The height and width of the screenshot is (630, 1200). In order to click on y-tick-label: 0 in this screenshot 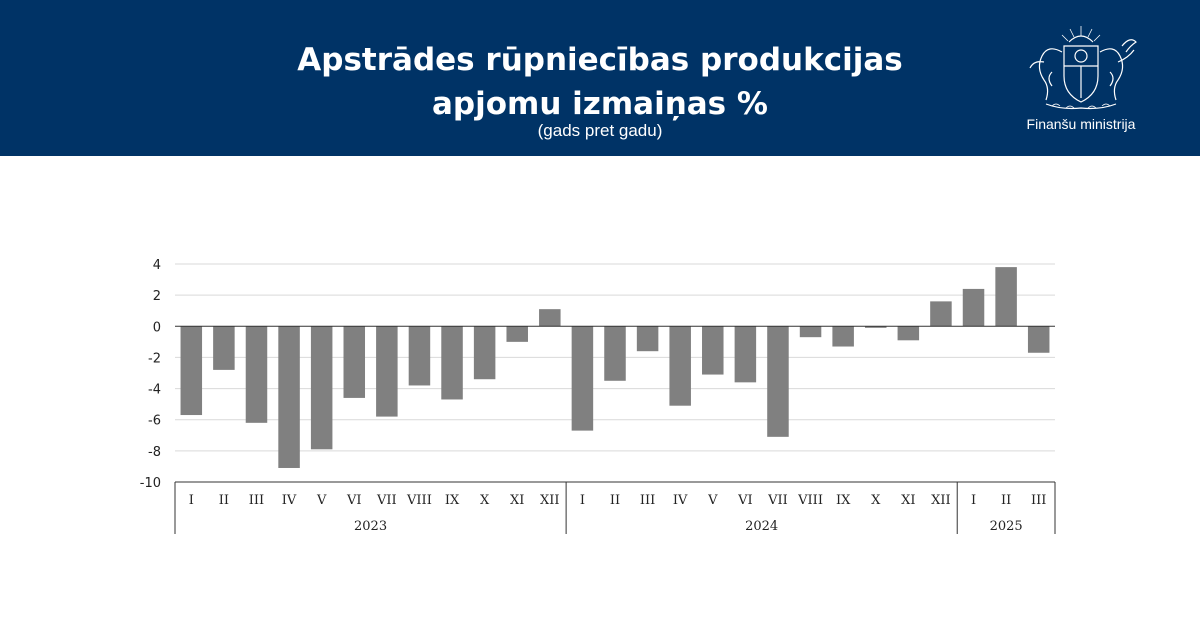, I will do `click(157, 327)`.